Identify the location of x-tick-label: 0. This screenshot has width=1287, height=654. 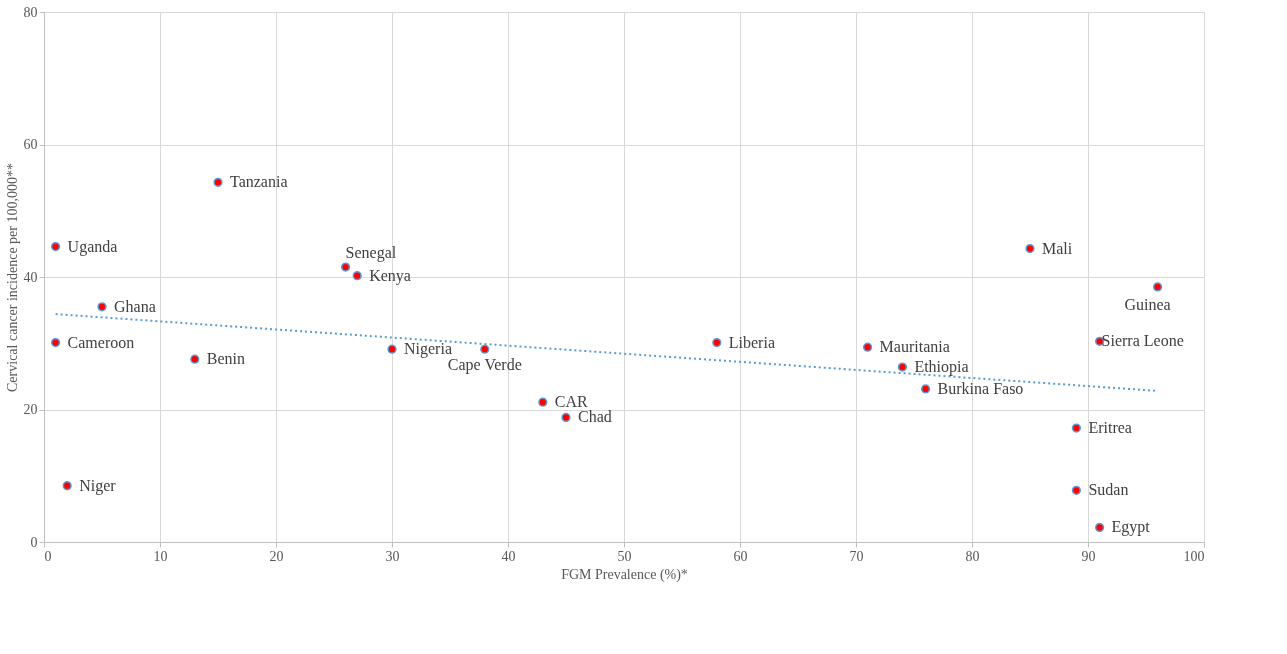
(48, 556).